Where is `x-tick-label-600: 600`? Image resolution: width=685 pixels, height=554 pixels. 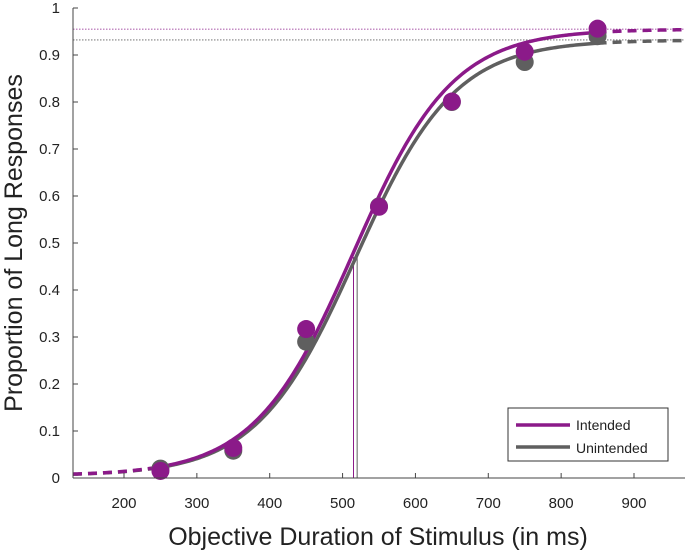
x-tick-label-600: 600 is located at coordinates (415, 503).